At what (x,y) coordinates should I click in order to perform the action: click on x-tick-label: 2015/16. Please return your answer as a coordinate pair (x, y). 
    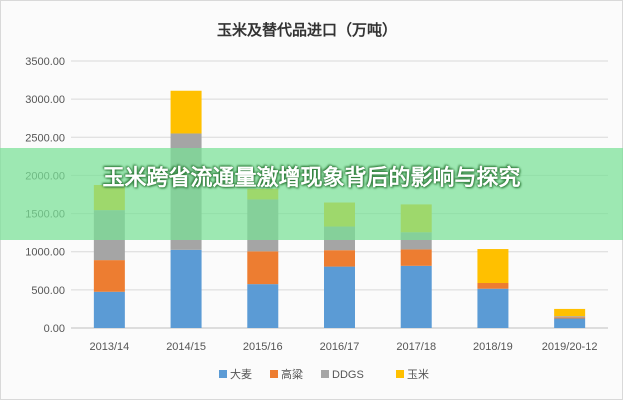
    Looking at the image, I should click on (263, 347).